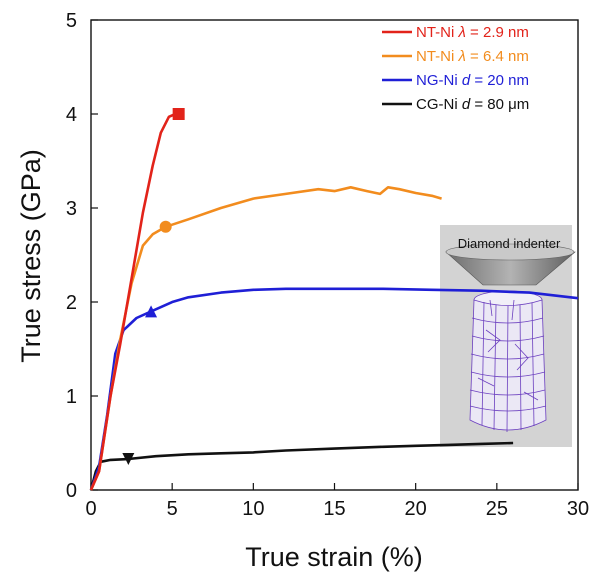 This screenshot has height=582, width=600. I want to click on y-tick-label: 2, so click(71, 303).